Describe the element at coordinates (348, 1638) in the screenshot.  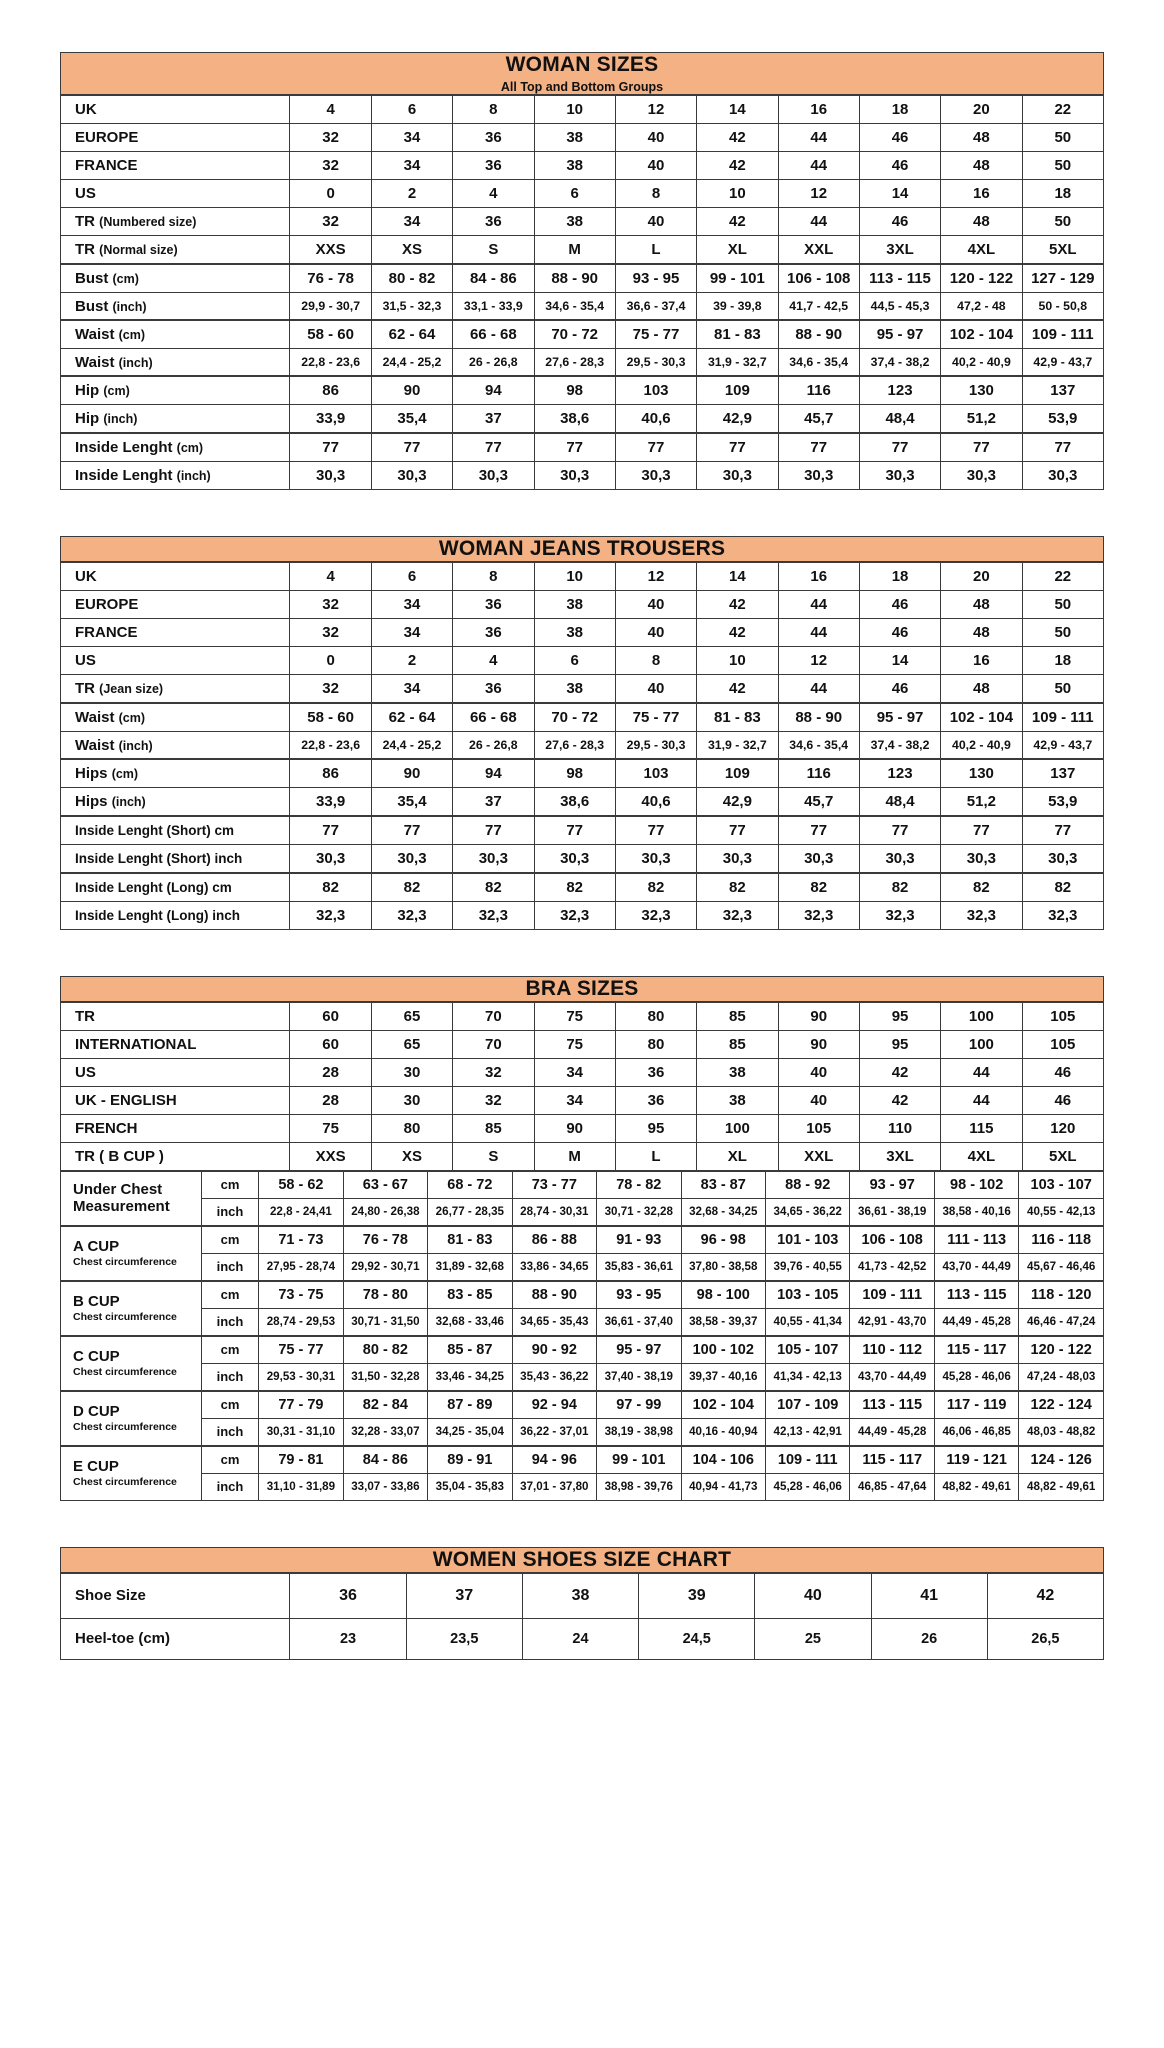
I see `data-cell: 23` at that location.